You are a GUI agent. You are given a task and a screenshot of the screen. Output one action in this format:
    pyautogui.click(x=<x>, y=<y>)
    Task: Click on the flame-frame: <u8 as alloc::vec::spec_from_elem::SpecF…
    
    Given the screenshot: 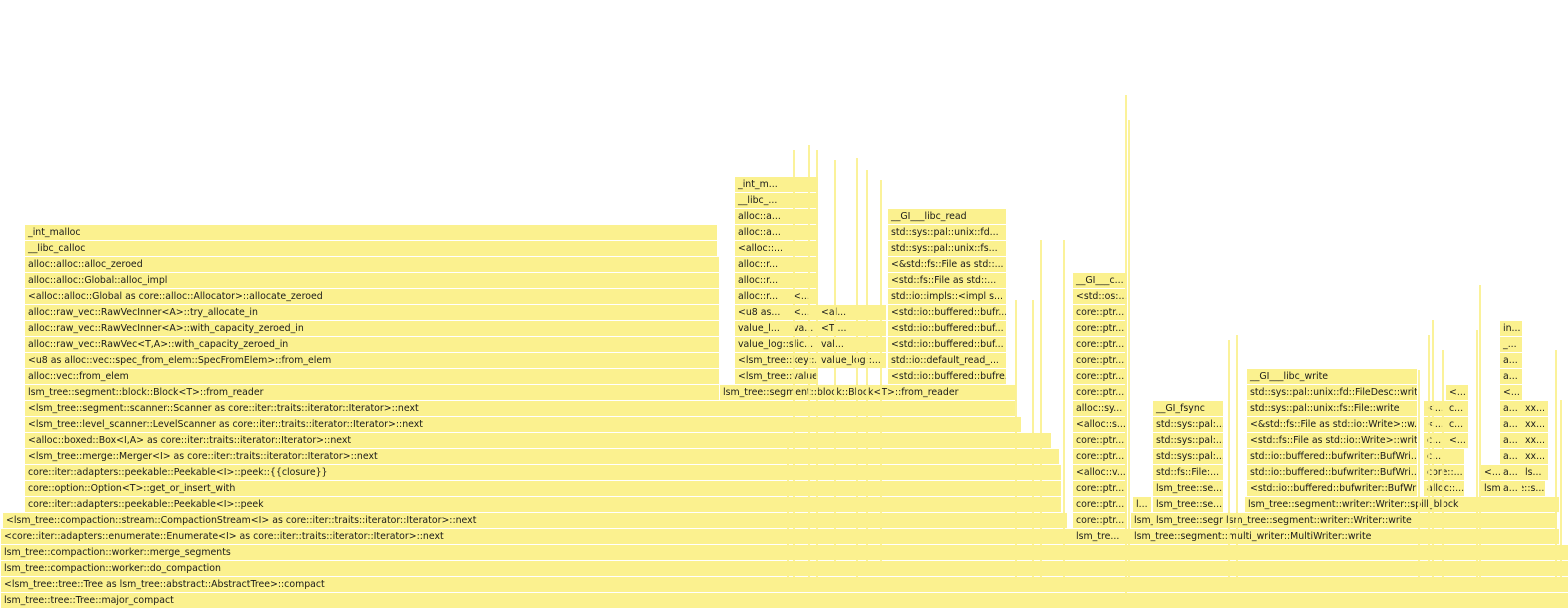 What is the action you would take?
    pyautogui.click(x=372, y=360)
    